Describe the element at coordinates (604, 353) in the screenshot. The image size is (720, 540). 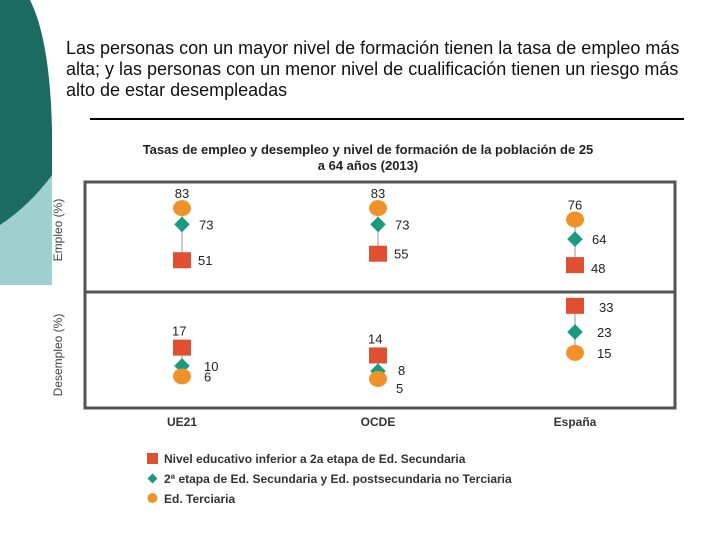
I see `circle-desempleo-espa-a-value-label: 15` at that location.